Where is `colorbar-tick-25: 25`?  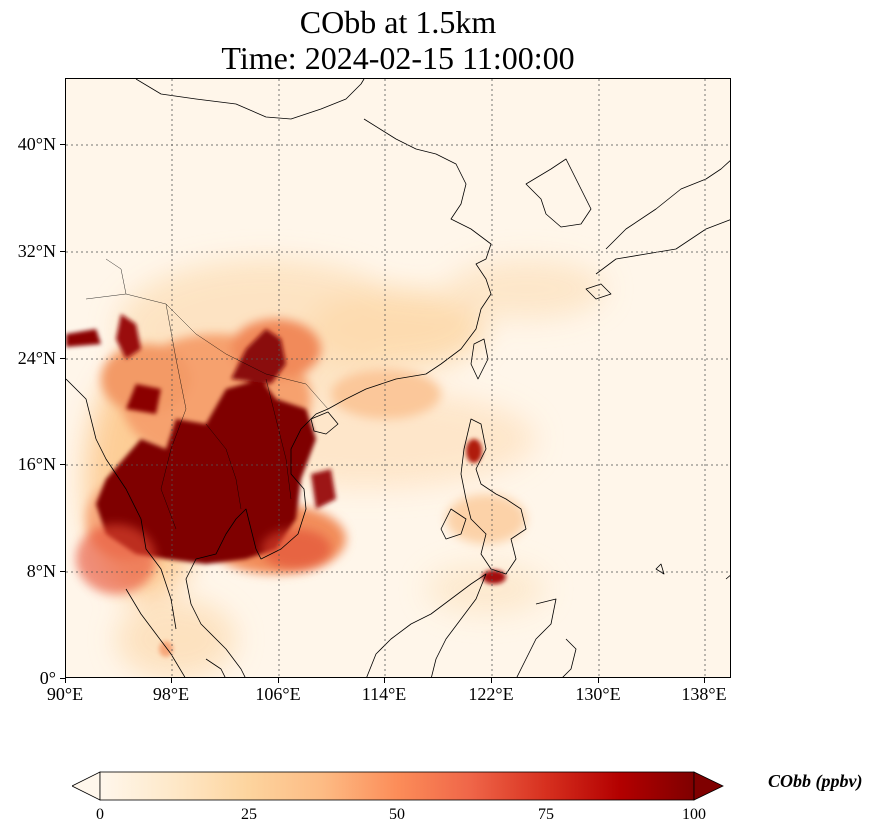
colorbar-tick-25: 25 is located at coordinates (249, 814).